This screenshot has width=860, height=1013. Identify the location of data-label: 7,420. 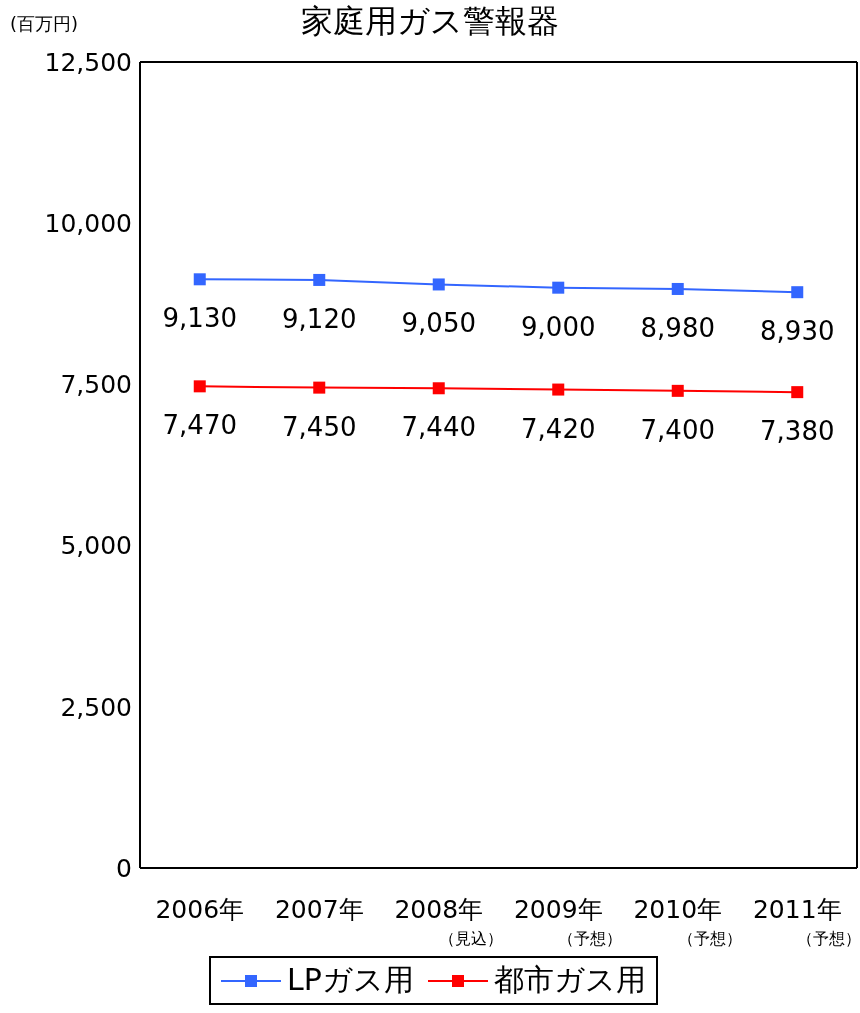
(558, 428).